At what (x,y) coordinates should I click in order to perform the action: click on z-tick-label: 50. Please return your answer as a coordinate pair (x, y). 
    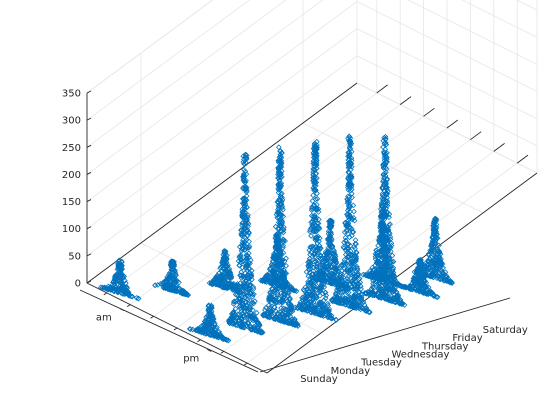
    Looking at the image, I should click on (74, 256).